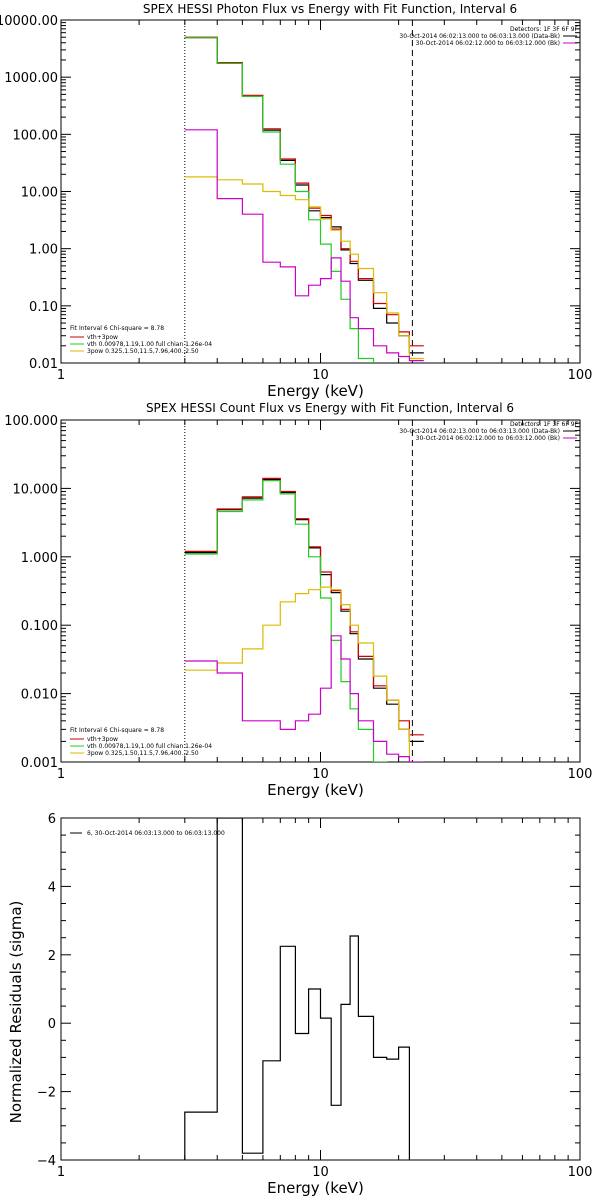  I want to click on y-tick-label: 0, so click(52, 1024).